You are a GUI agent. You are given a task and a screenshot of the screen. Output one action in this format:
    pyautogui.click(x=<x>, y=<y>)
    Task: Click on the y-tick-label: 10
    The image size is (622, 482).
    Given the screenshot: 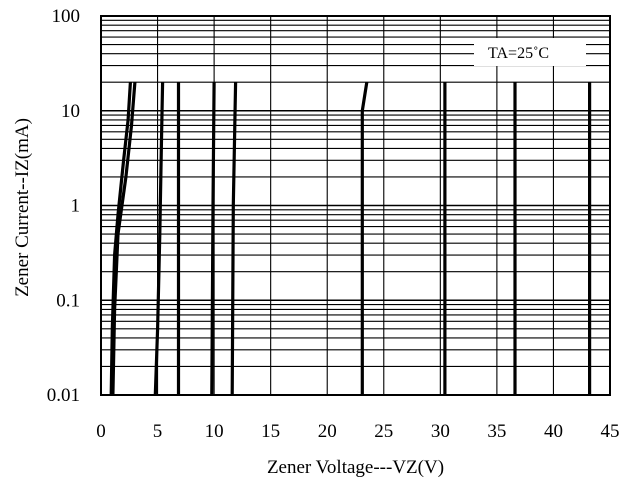 What is the action you would take?
    pyautogui.click(x=70, y=111)
    